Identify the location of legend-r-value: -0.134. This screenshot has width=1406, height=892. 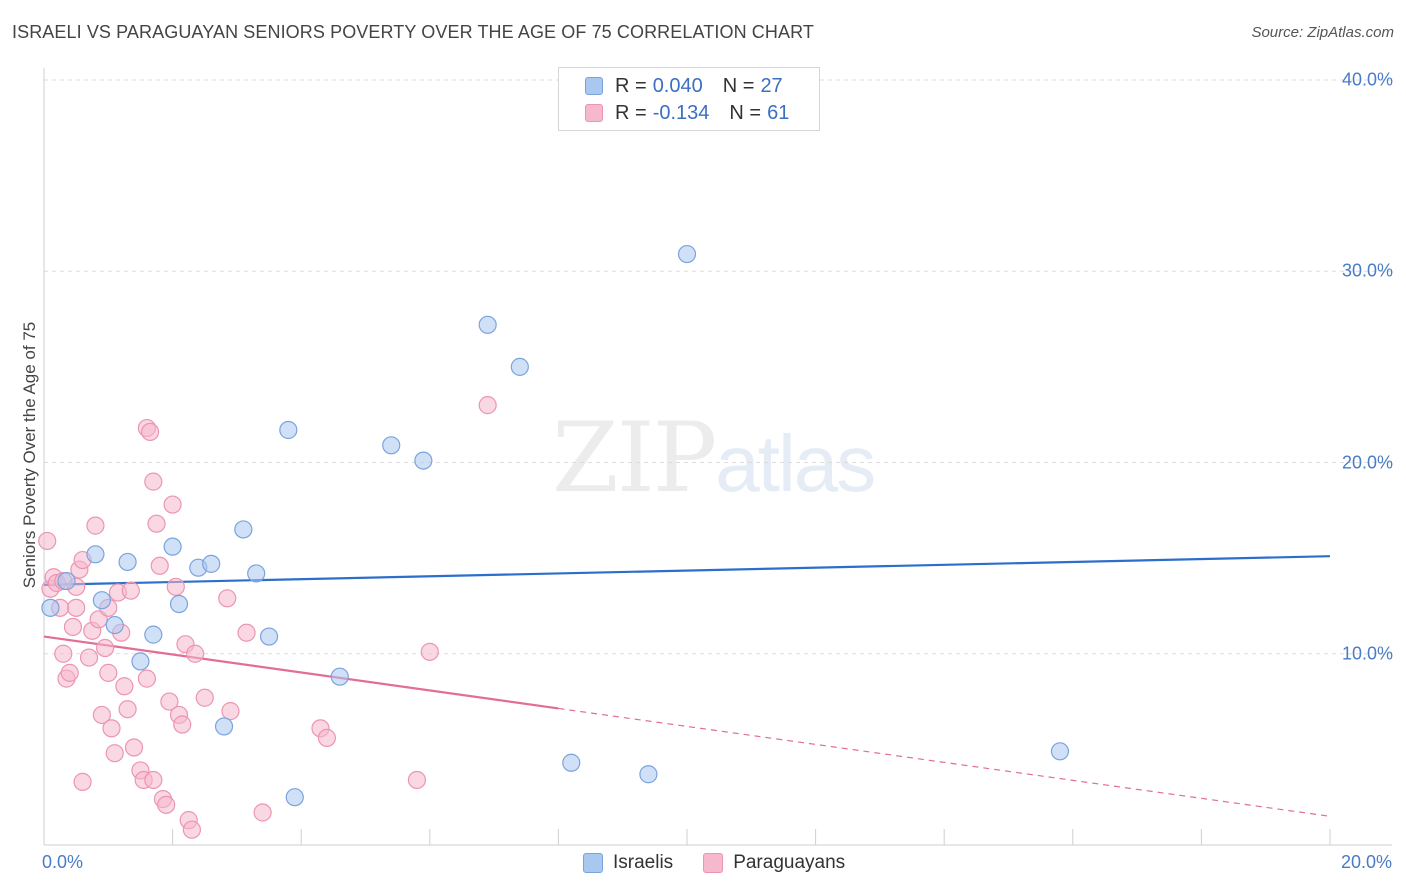
(681, 112).